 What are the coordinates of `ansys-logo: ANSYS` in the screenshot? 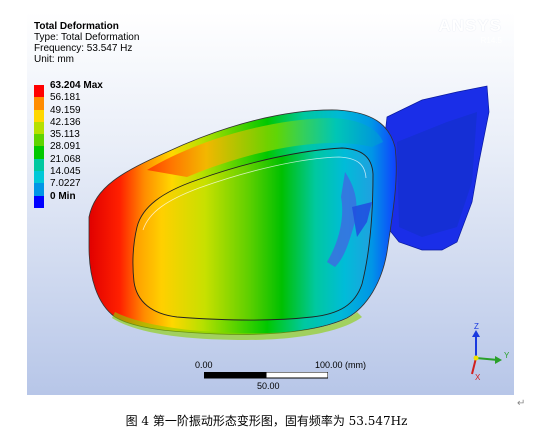 It's located at (470, 25).